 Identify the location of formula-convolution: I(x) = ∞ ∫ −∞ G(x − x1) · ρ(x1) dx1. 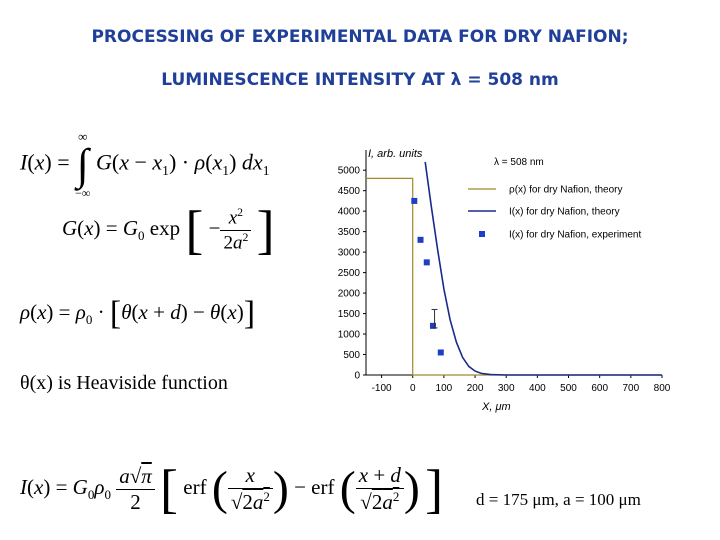
(145, 164).